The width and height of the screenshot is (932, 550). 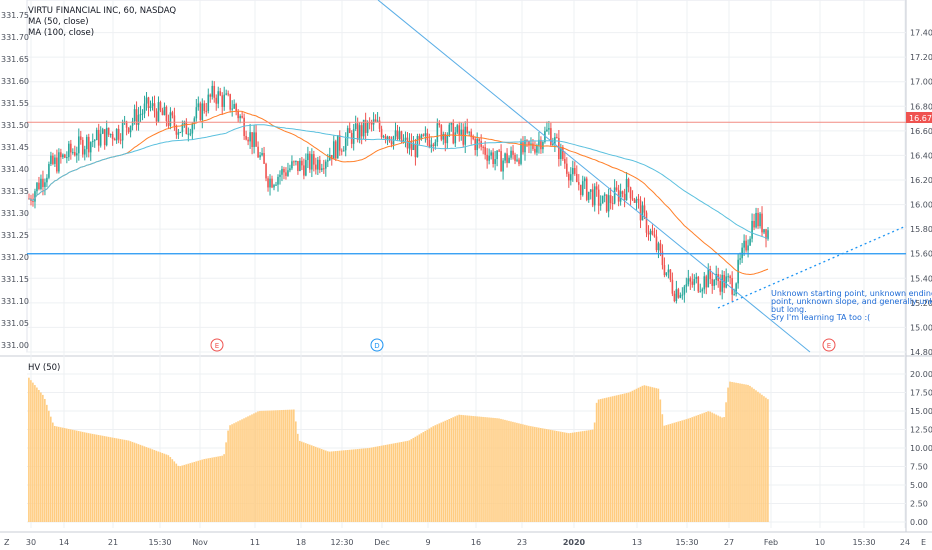 What do you see at coordinates (15, 125) in the screenshot?
I see `y-left-tick-label: 331.50` at bounding box center [15, 125].